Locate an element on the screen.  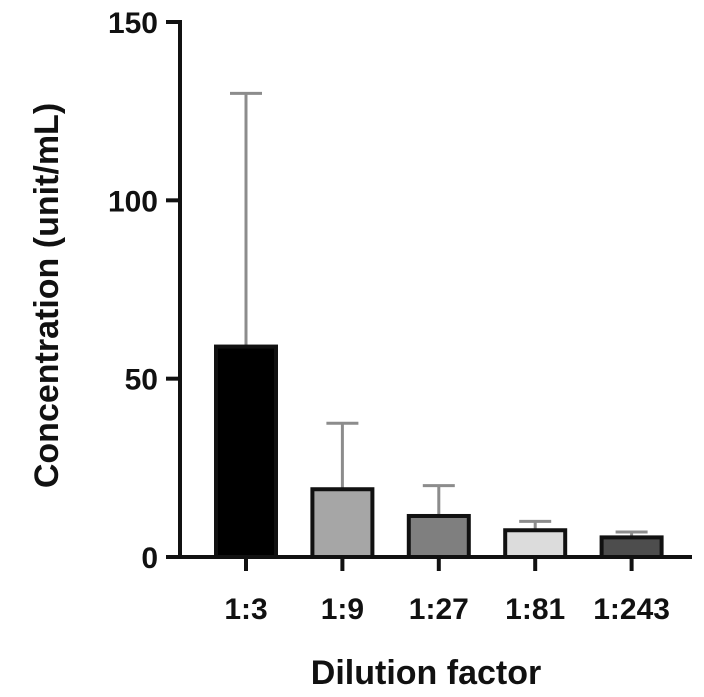
x-ticks: 1:3 1:9 1:27 1:81 1:243 is located at coordinates (447, 591).